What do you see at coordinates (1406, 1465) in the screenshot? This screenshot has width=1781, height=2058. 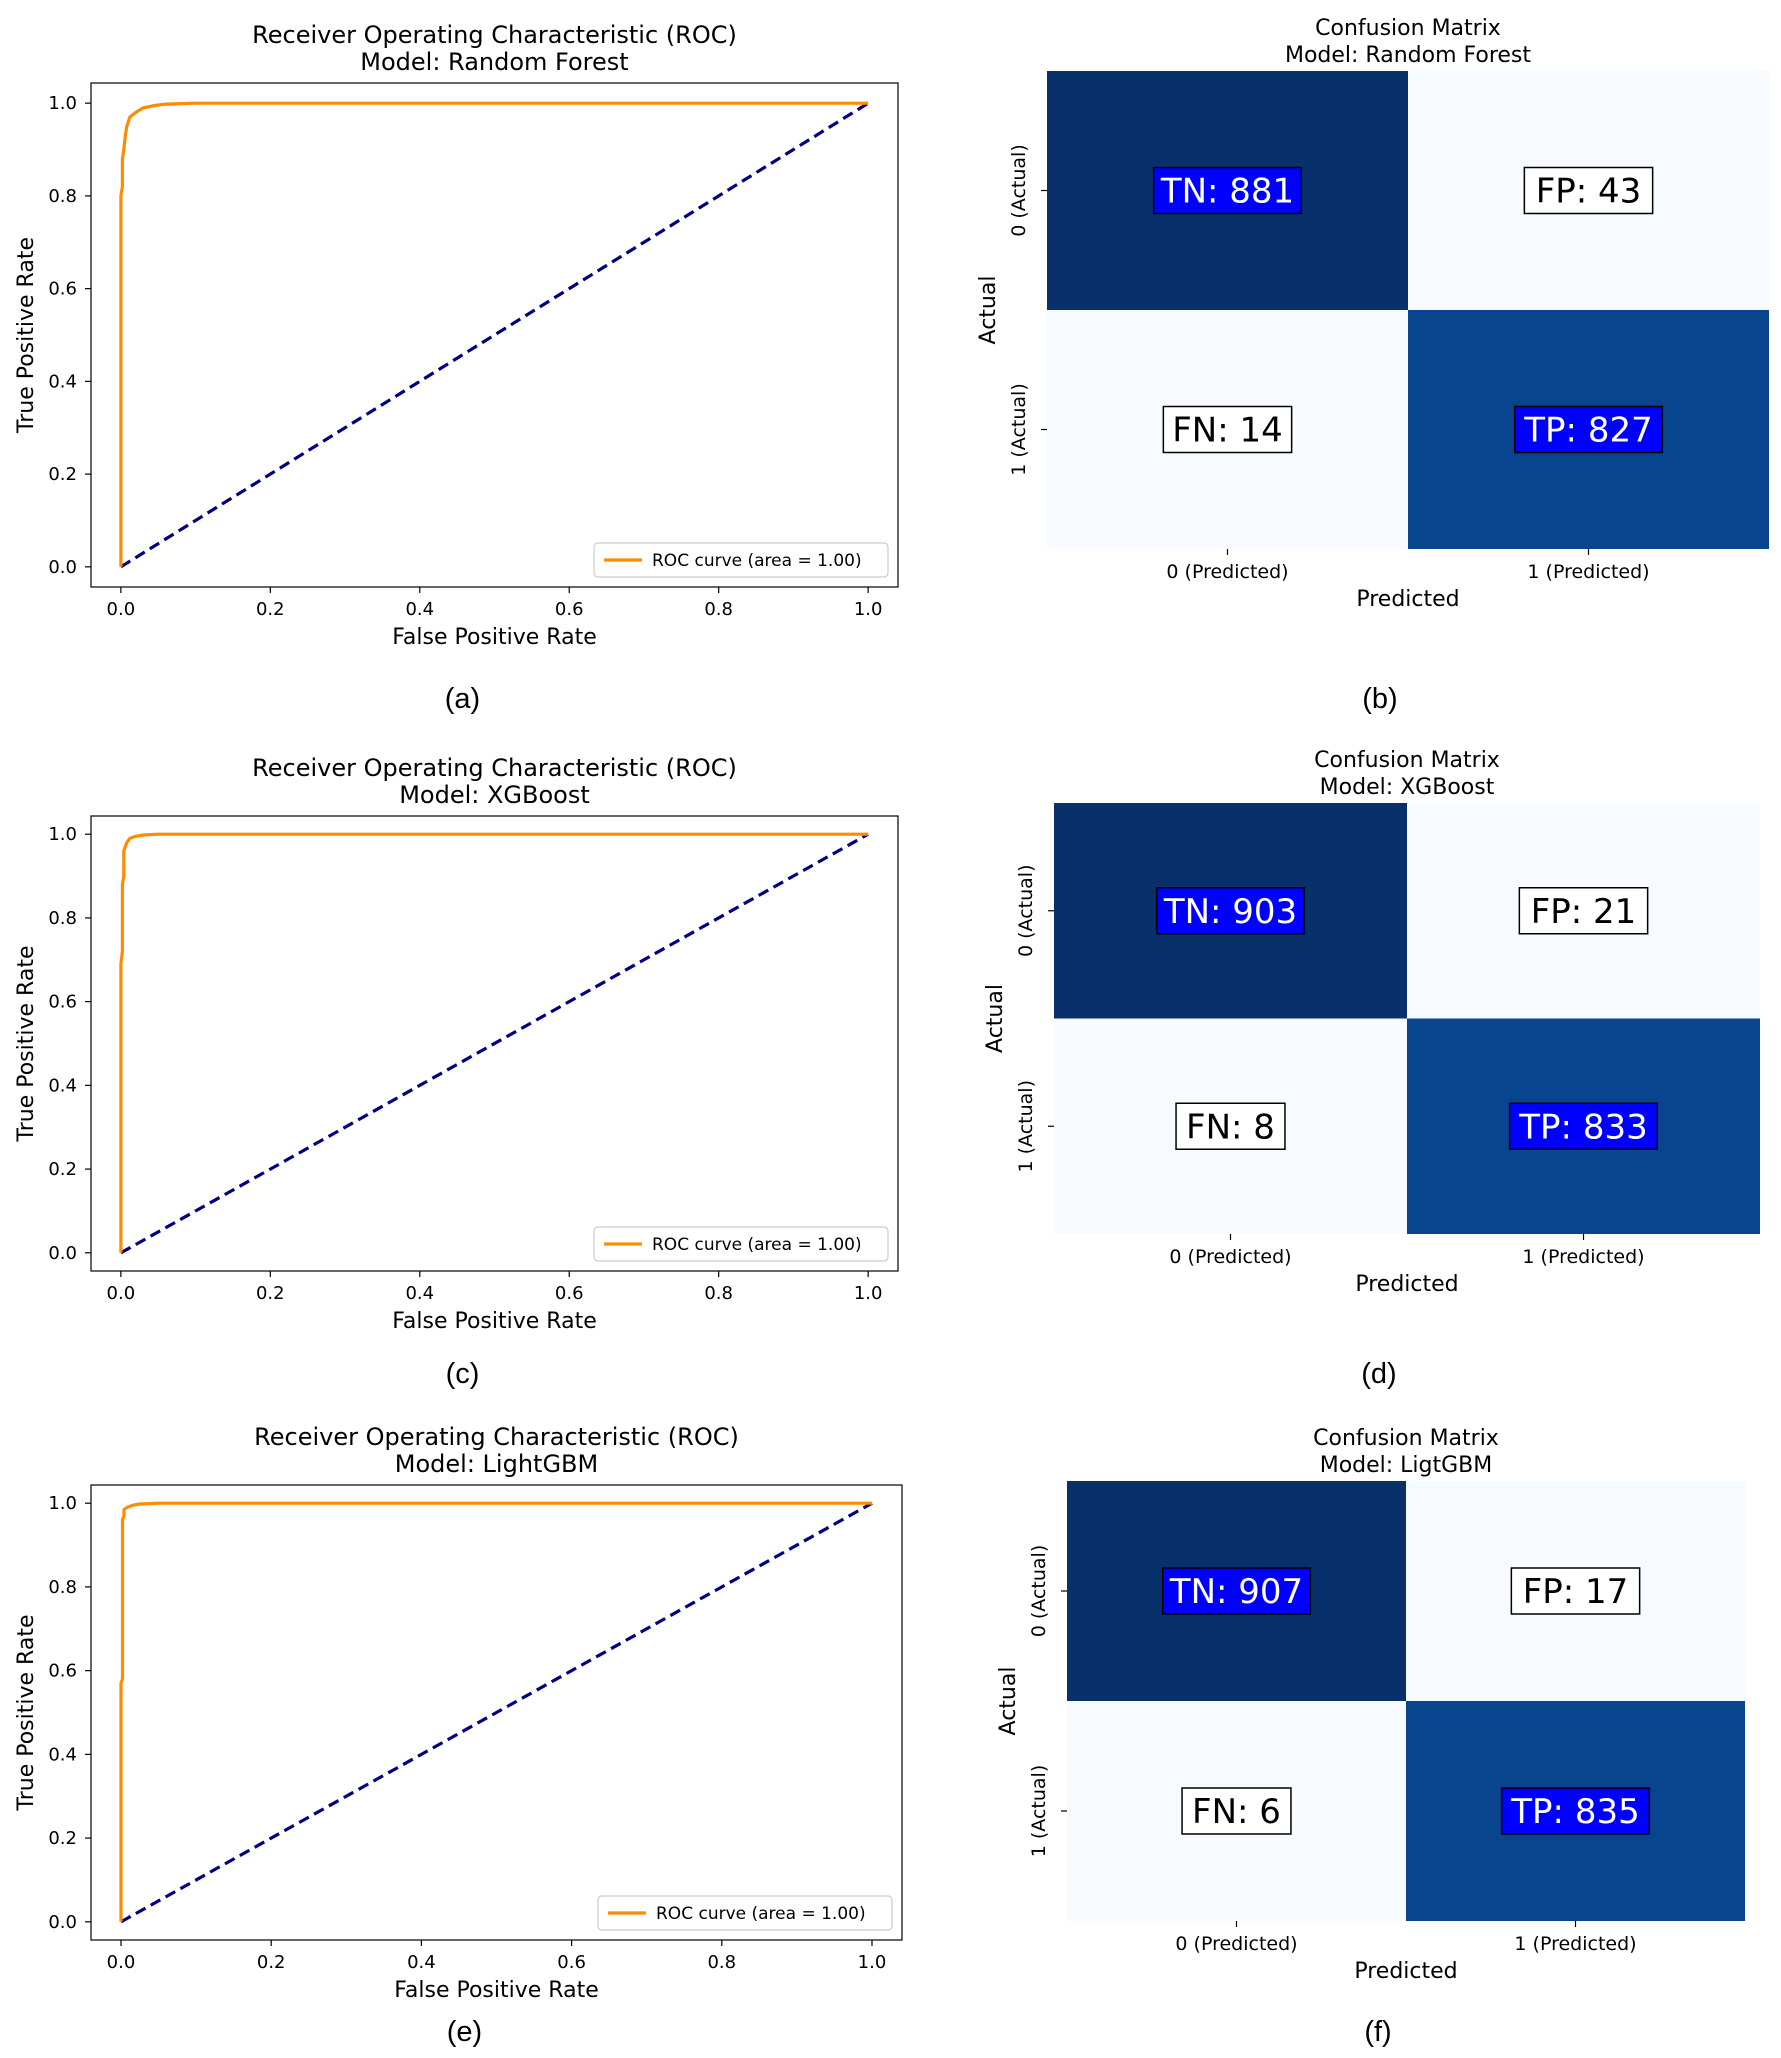 I see `chart-subtitle: Model: LigtGBM` at bounding box center [1406, 1465].